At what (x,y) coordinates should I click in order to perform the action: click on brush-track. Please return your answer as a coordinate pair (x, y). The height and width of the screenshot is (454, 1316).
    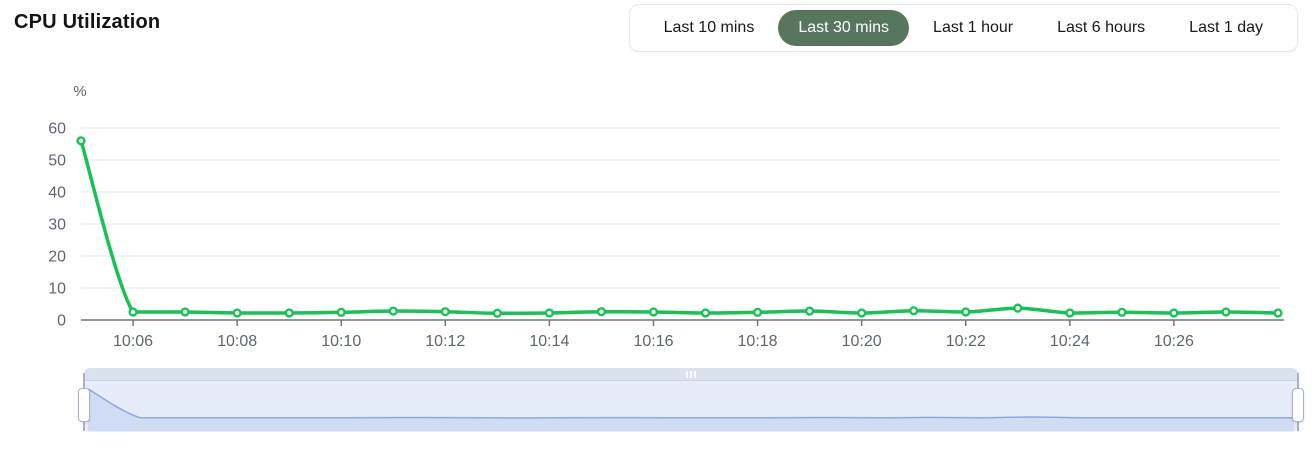
    Looking at the image, I should click on (691, 400).